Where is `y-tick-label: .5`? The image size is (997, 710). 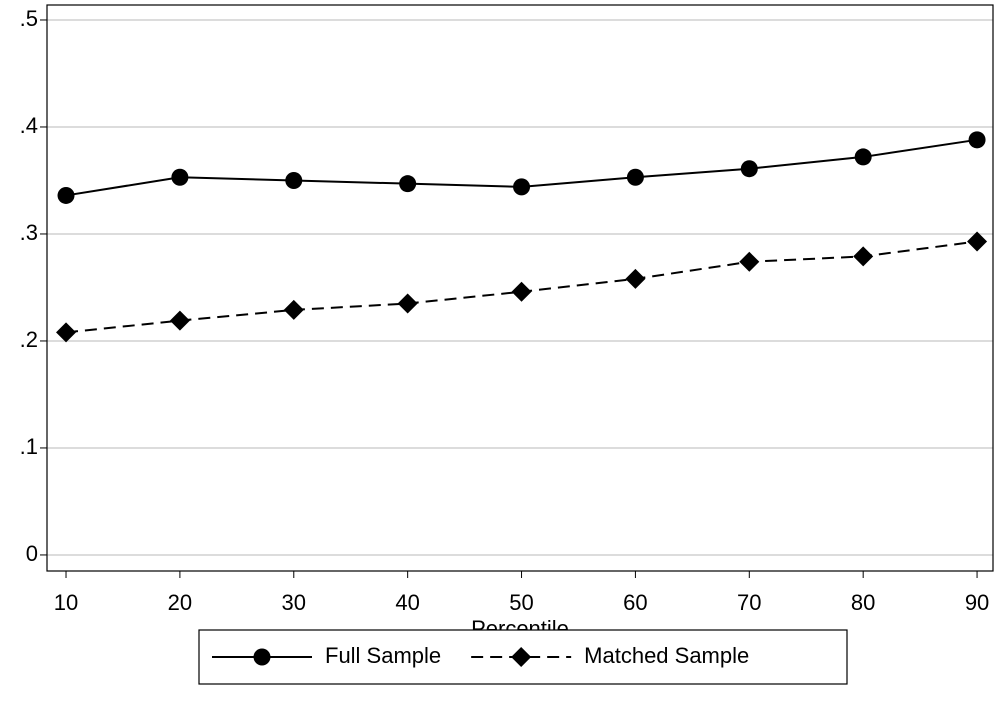
y-tick-label: .5 is located at coordinates (29, 18).